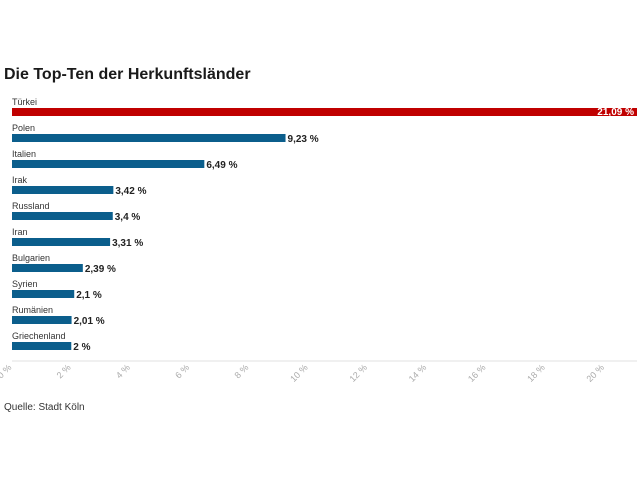  Describe the element at coordinates (20, 232) in the screenshot. I see `category-label: Iran` at that location.